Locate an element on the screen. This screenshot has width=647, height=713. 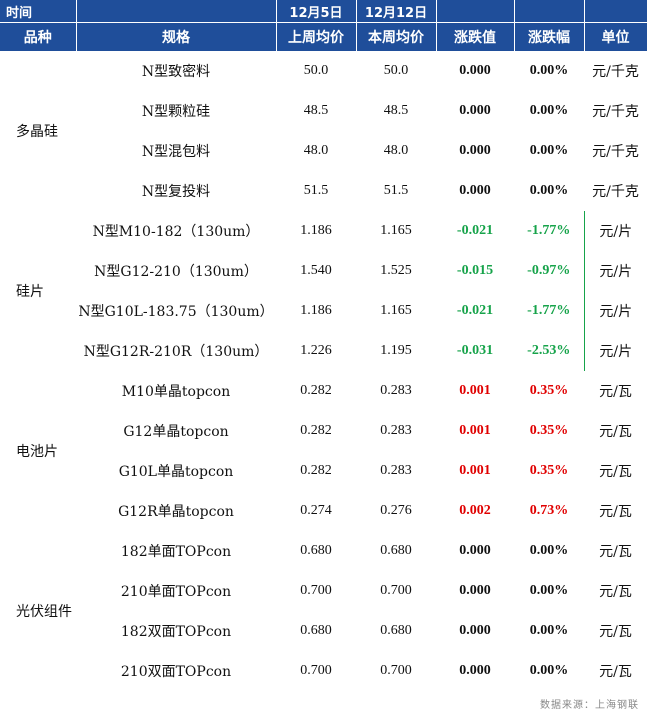
pct-cell: 0.73% is located at coordinates (549, 510).